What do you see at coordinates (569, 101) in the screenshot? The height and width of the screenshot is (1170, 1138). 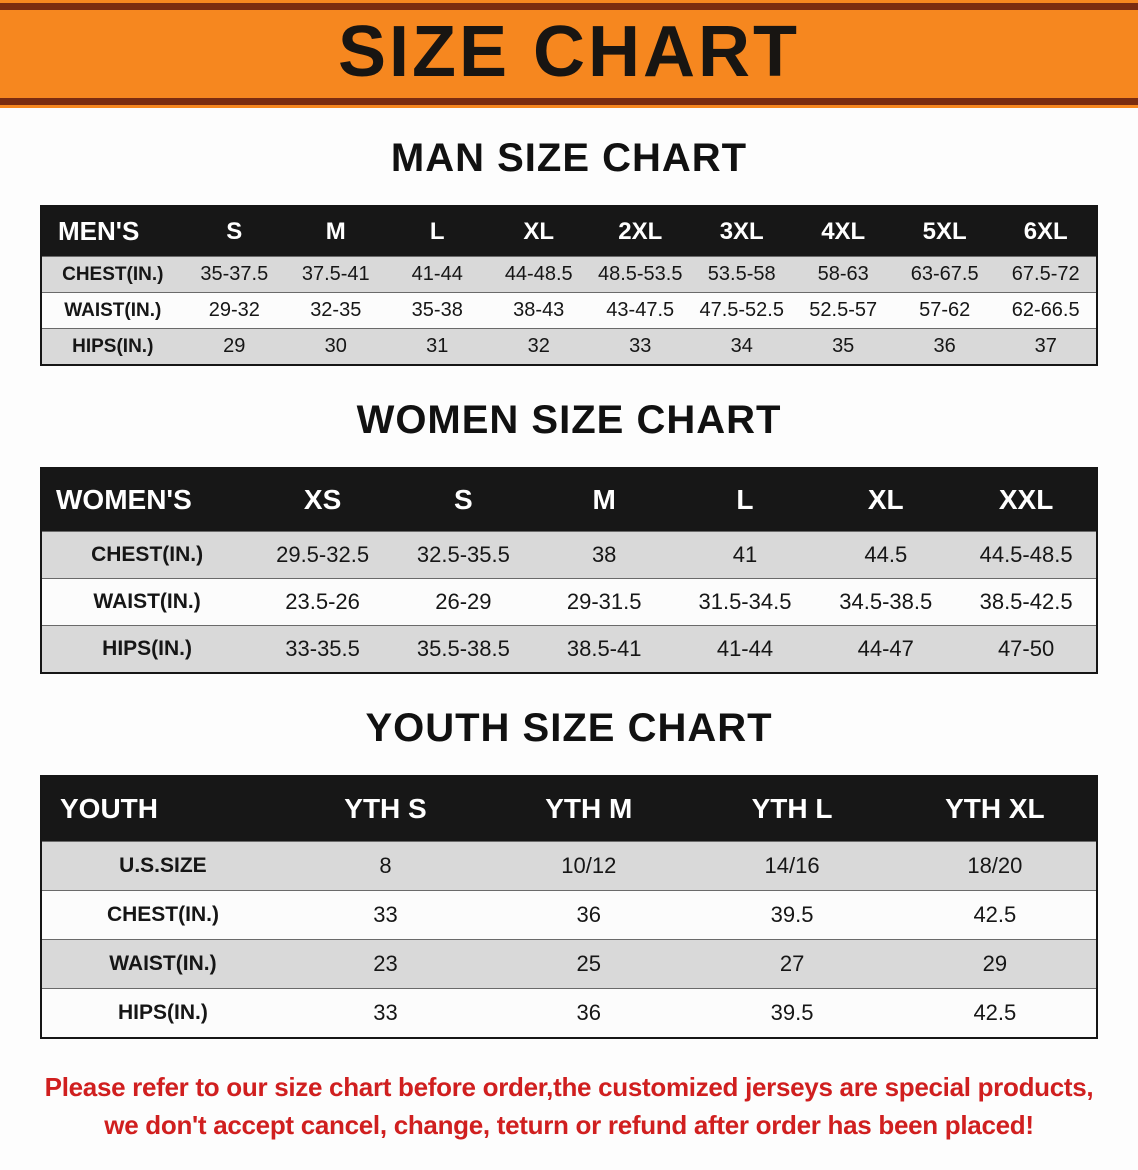 I see `banner-bottom-stripe` at bounding box center [569, 101].